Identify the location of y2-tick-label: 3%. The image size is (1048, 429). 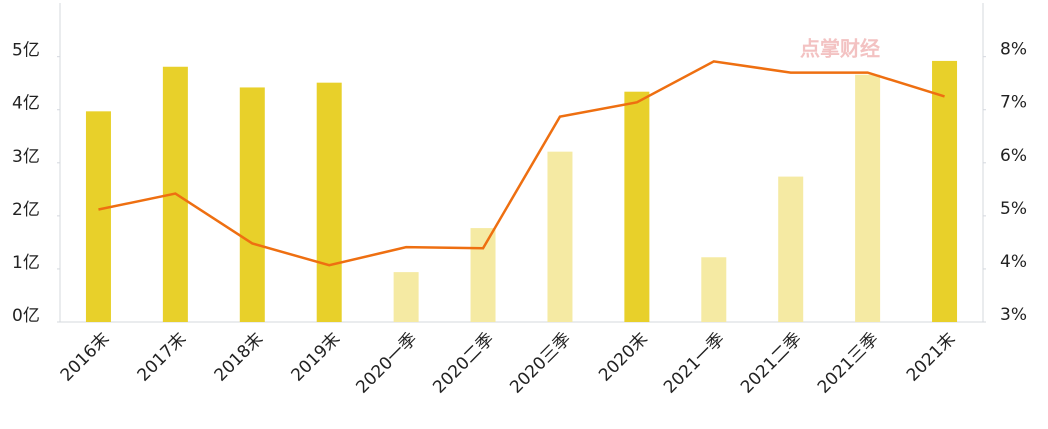
(1013, 315).